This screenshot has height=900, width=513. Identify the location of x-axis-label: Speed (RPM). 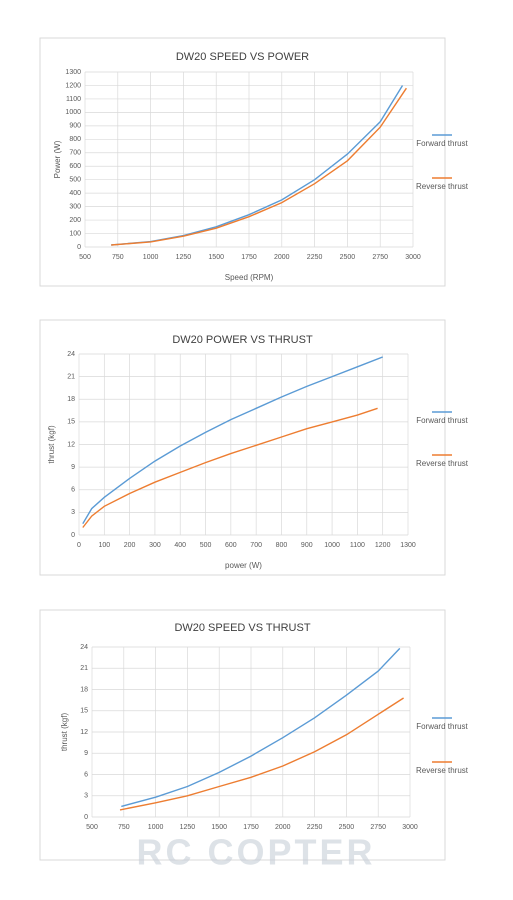
(249, 277).